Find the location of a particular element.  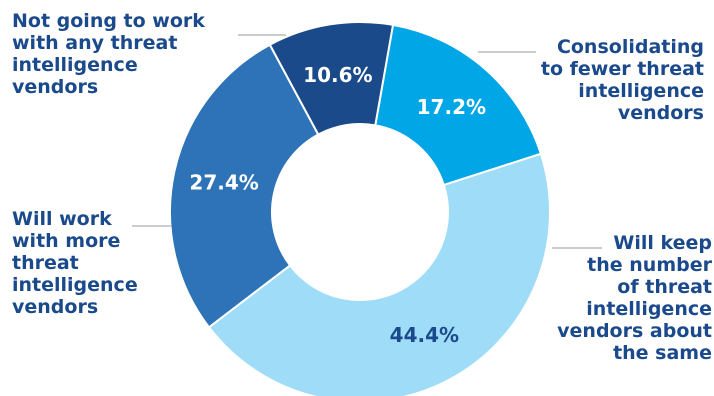

slice-not-working-with-any-value: 10.6% is located at coordinates (337, 75).